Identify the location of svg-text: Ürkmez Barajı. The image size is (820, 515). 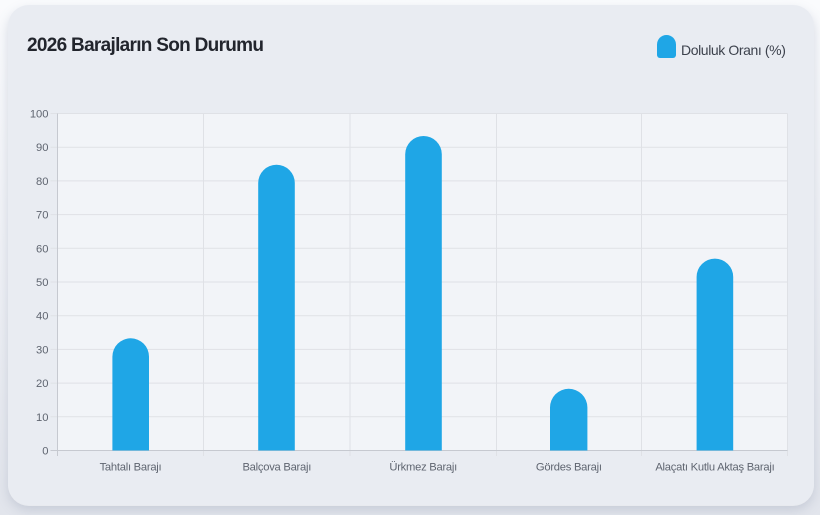
(423, 468).